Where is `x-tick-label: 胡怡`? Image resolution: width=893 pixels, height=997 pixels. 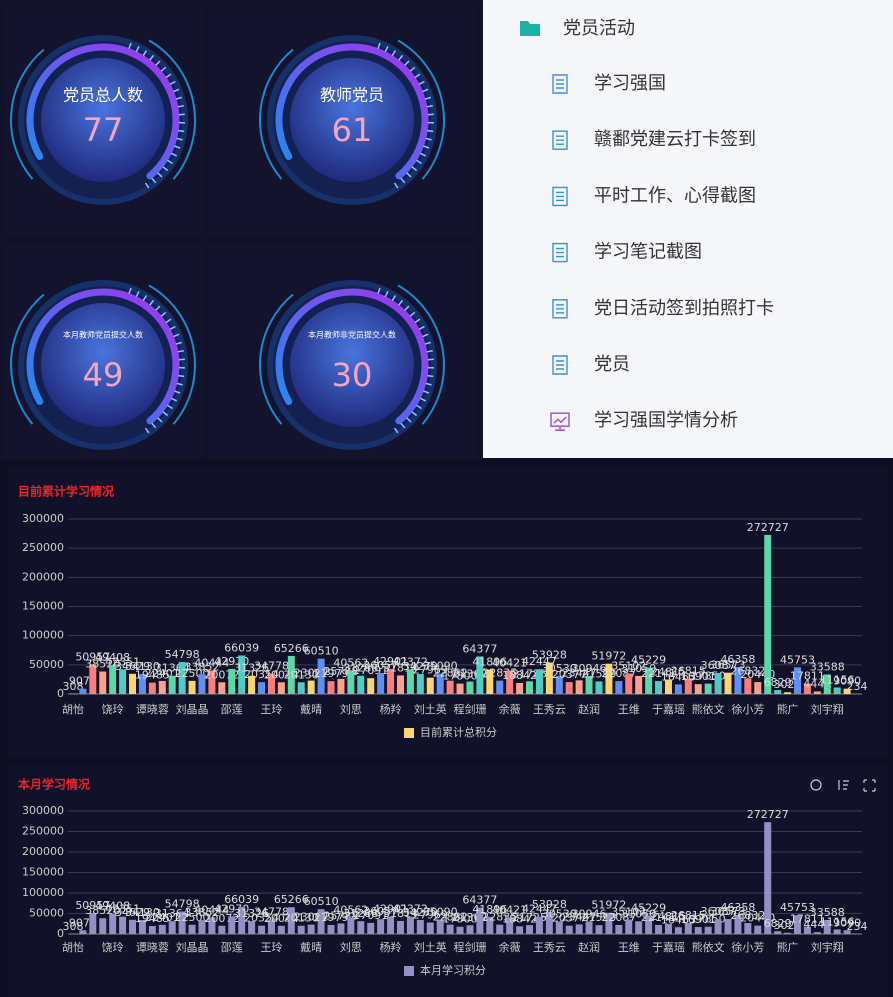
x-tick-label: 胡怡 is located at coordinates (73, 709).